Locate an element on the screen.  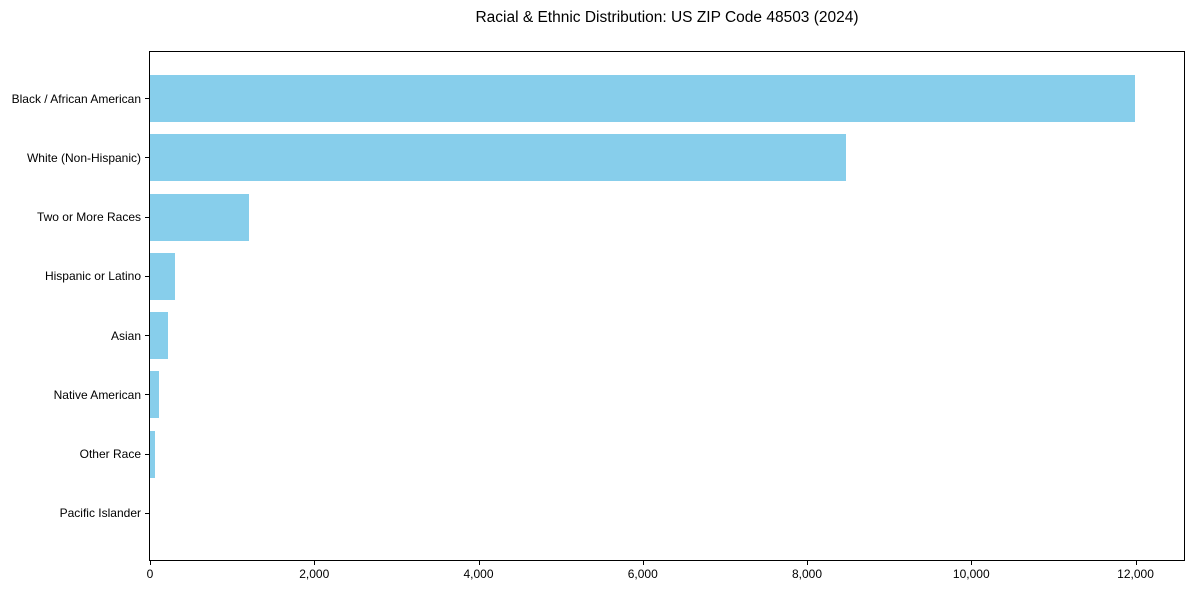
category-label: Black / African American is located at coordinates (76, 98).